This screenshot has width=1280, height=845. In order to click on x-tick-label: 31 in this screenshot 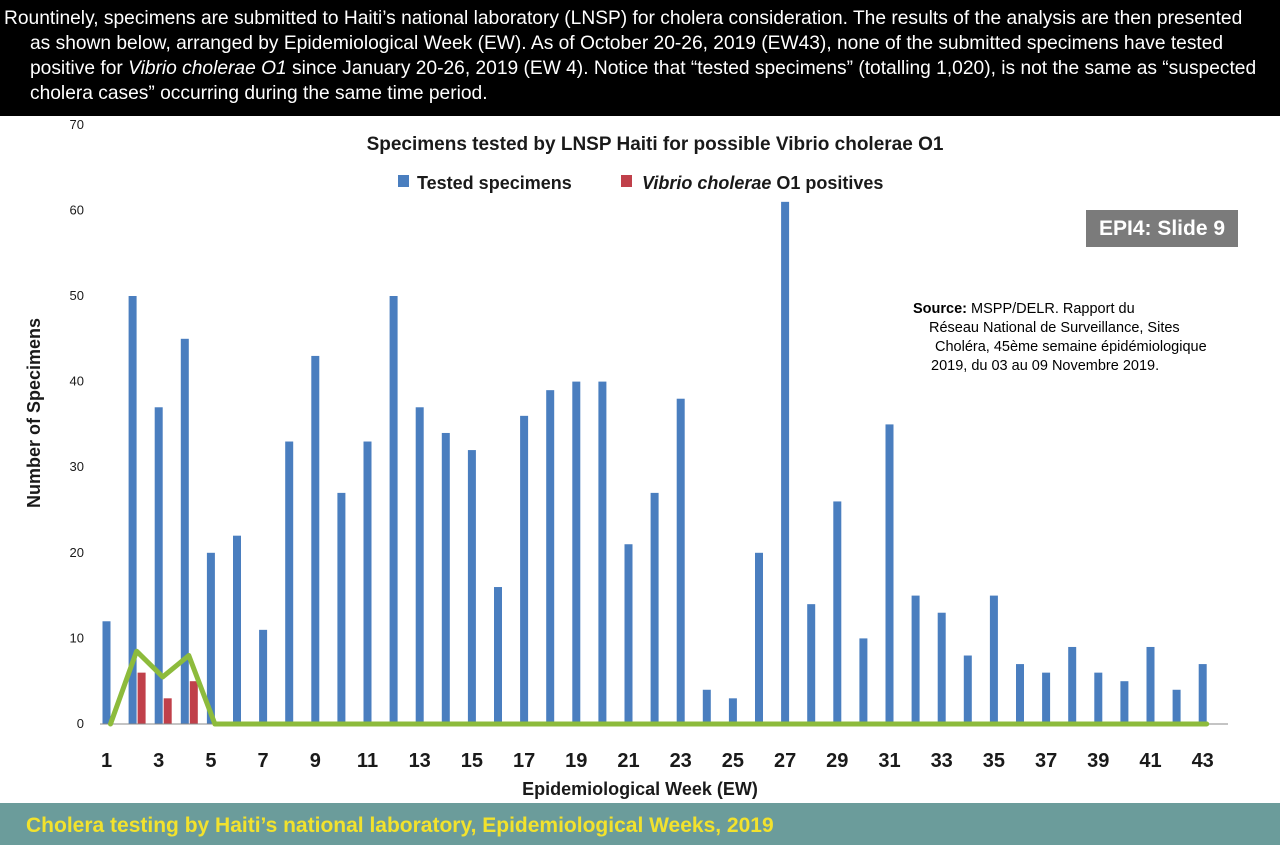, I will do `click(889, 761)`.